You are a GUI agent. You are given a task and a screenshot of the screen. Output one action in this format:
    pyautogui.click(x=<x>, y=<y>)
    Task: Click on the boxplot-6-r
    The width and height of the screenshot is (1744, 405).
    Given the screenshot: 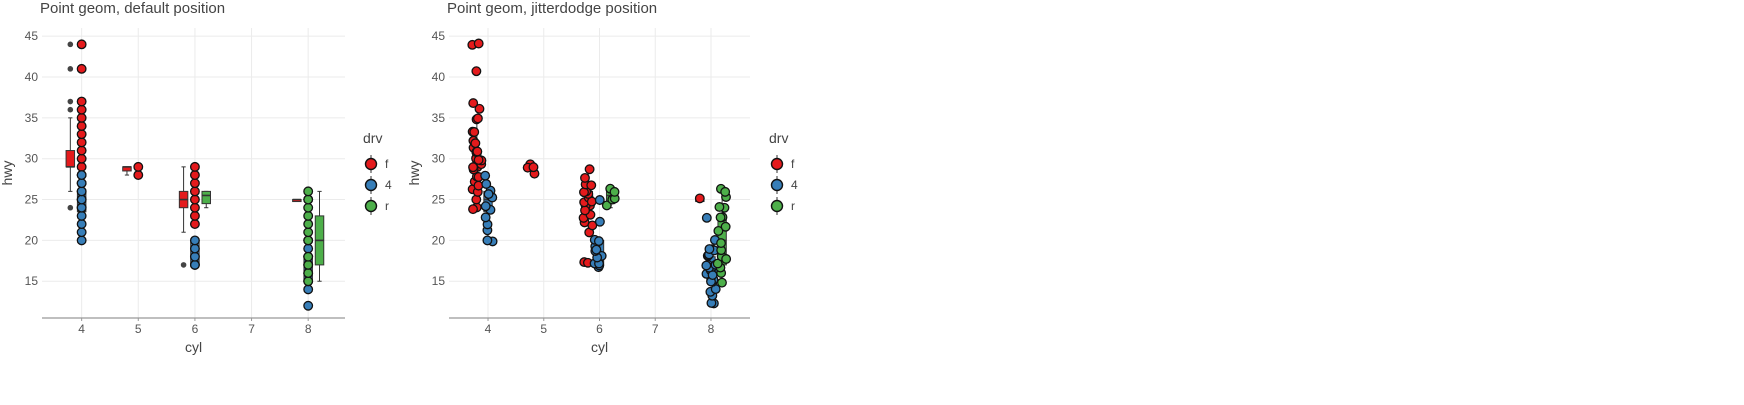 What is the action you would take?
    pyautogui.click(x=206, y=199)
    